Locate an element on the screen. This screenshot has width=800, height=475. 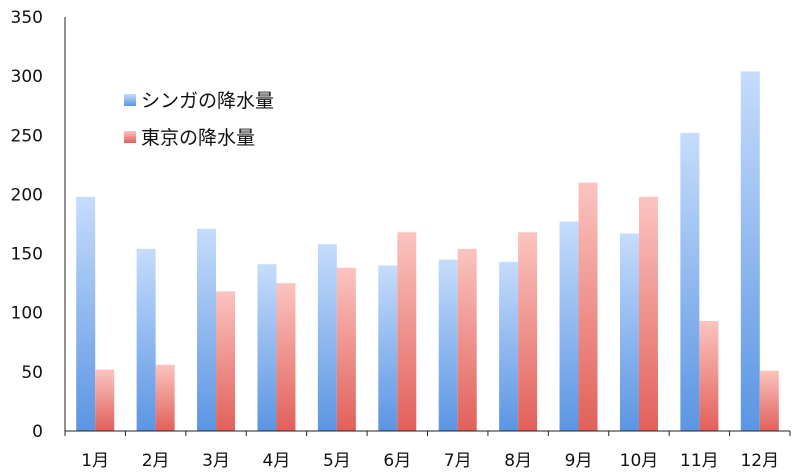
y-tick-label: 150 is located at coordinates (27, 255).